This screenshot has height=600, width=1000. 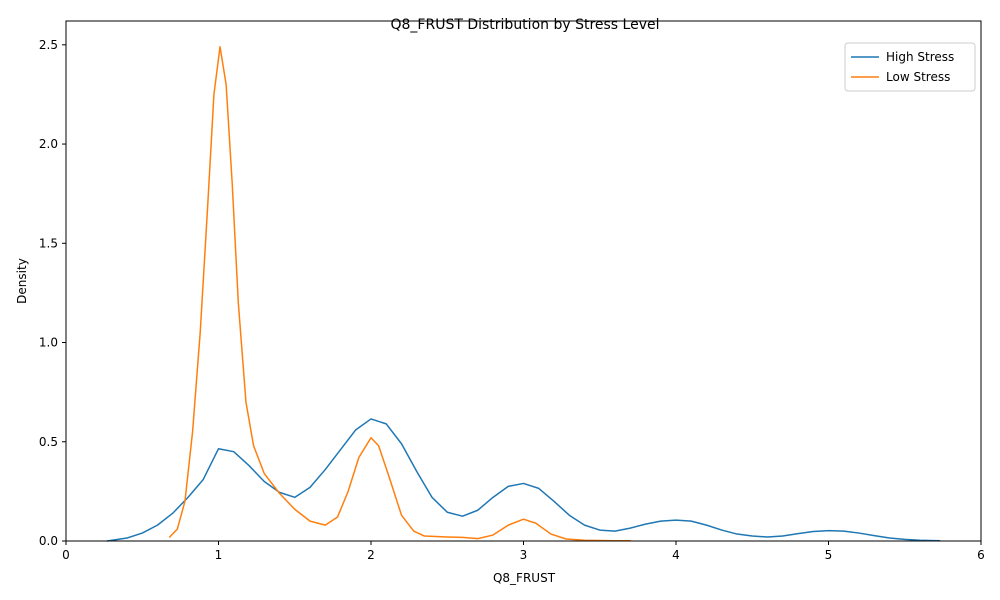 What do you see at coordinates (981, 555) in the screenshot?
I see `x-tick-label: 6` at bounding box center [981, 555].